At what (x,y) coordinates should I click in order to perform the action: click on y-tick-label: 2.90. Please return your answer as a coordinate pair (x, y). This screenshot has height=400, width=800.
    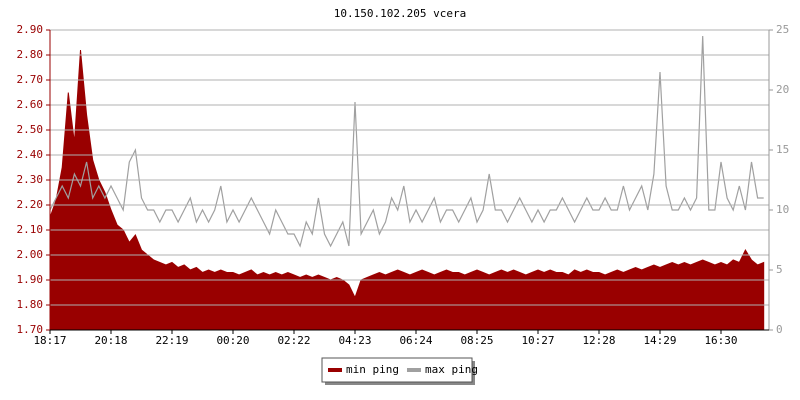
    Looking at the image, I should click on (30, 29).